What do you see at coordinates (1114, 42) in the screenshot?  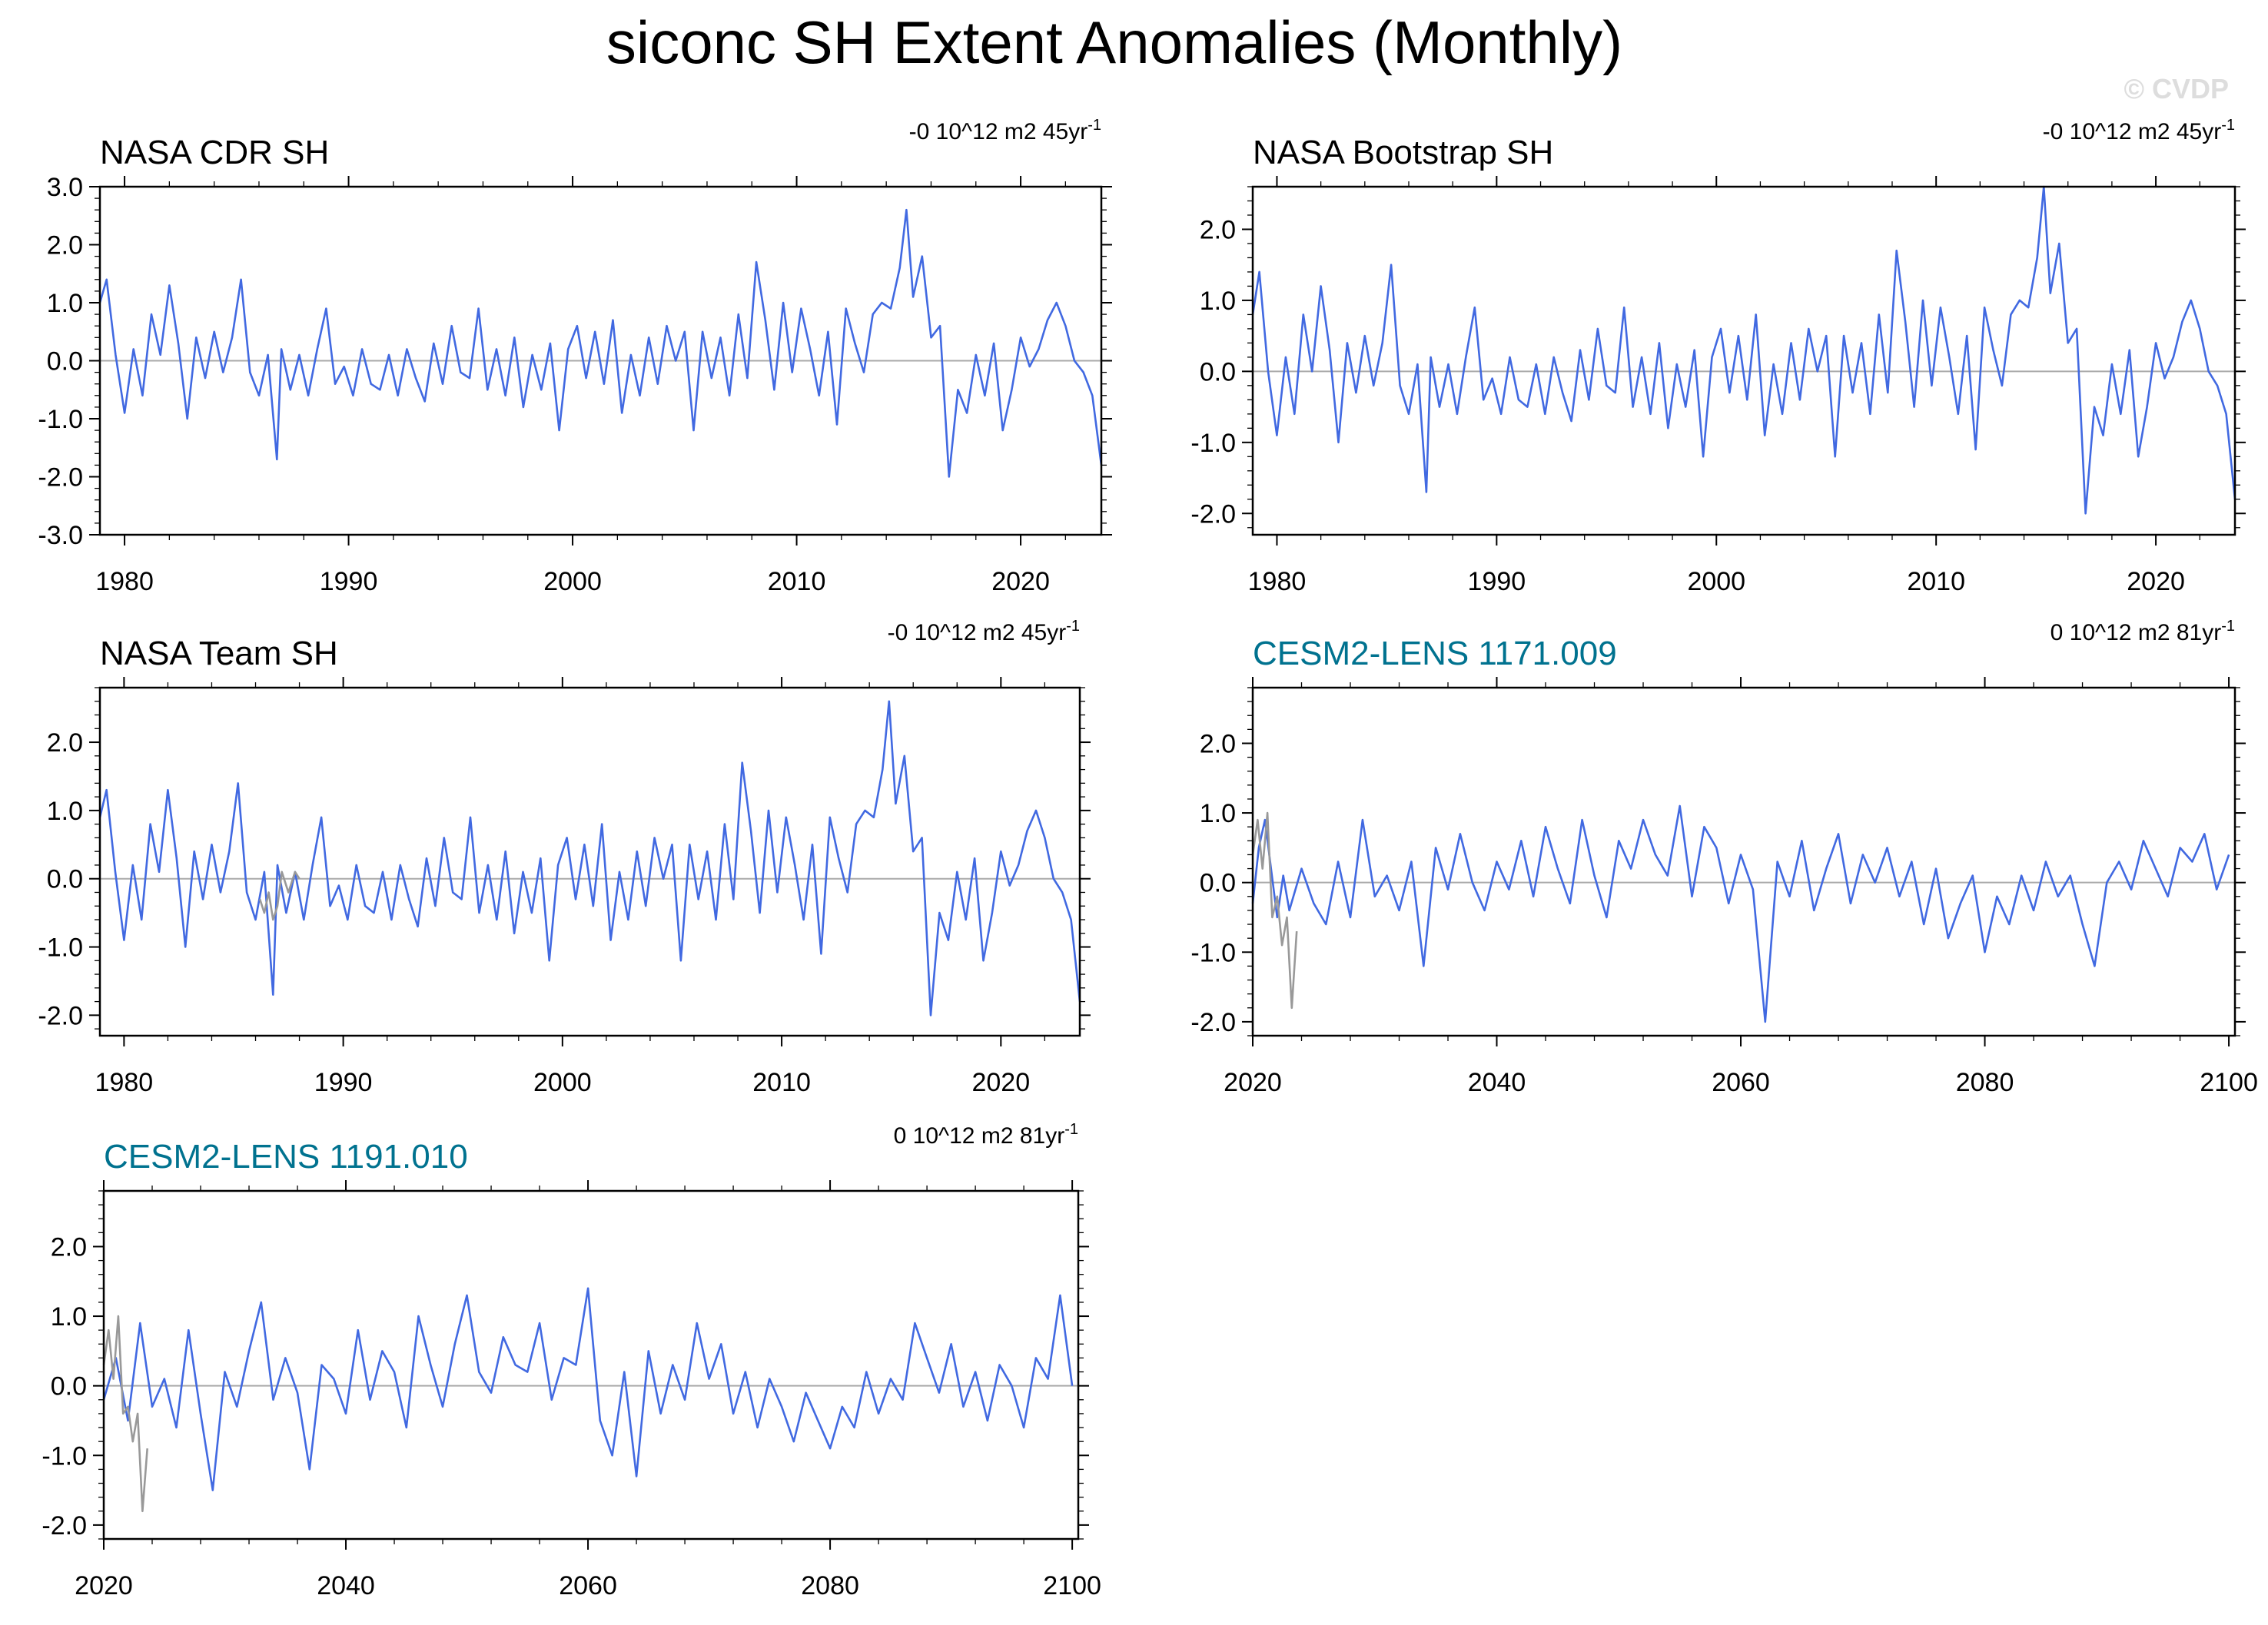 I see `figure-title: siconc SH Extent Anomalies (Monthly)` at bounding box center [1114, 42].